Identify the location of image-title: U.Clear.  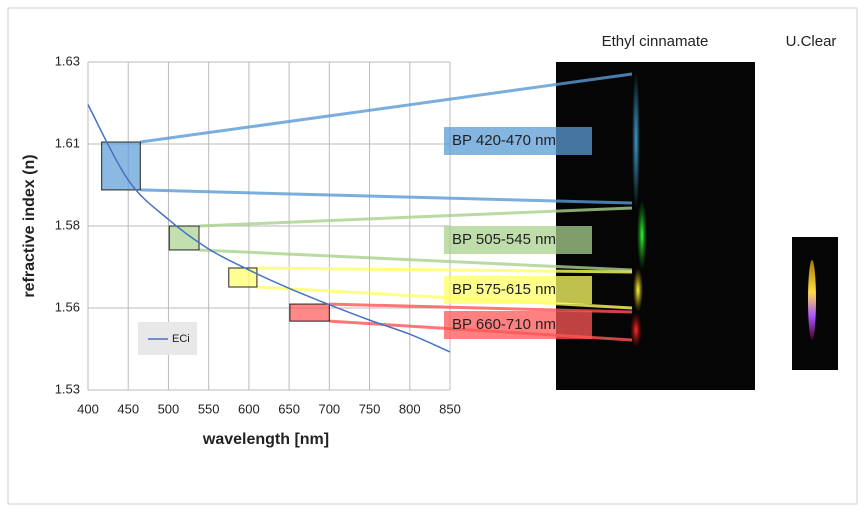
(811, 41).